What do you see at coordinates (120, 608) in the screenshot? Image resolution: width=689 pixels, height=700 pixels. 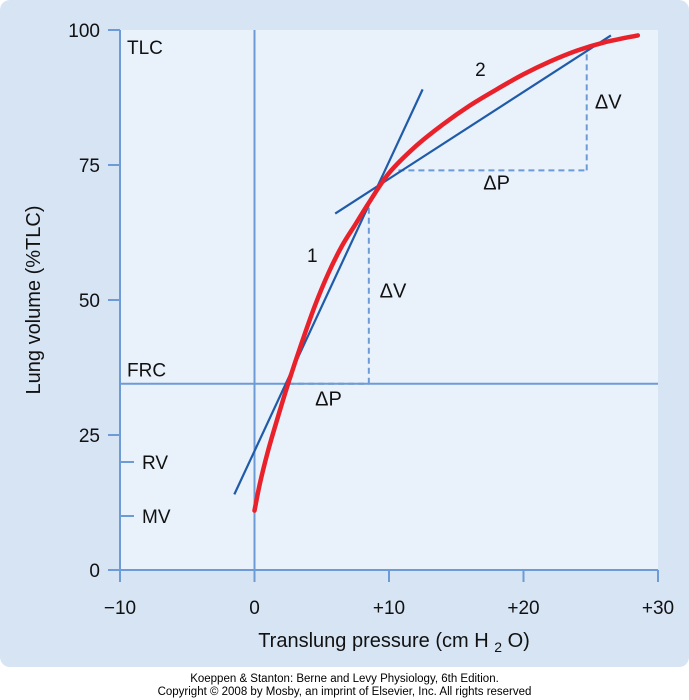 I see `x-tick-label: −10` at bounding box center [120, 608].